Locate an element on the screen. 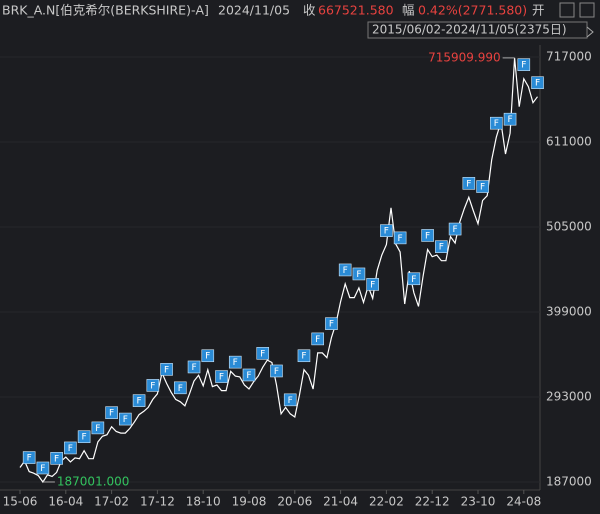  change-label: 幅 is located at coordinates (408, 10).